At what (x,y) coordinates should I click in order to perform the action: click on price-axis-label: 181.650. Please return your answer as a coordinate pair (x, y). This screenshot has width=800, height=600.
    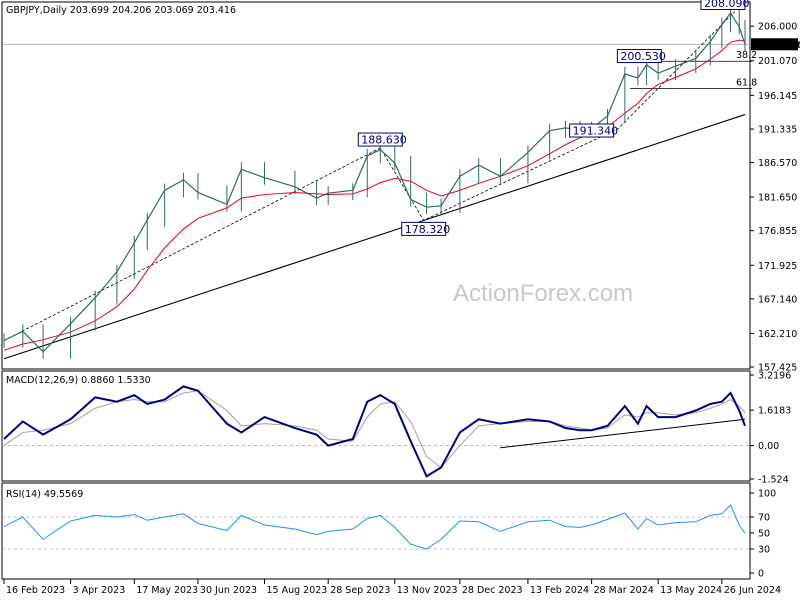
    Looking at the image, I should click on (777, 198).